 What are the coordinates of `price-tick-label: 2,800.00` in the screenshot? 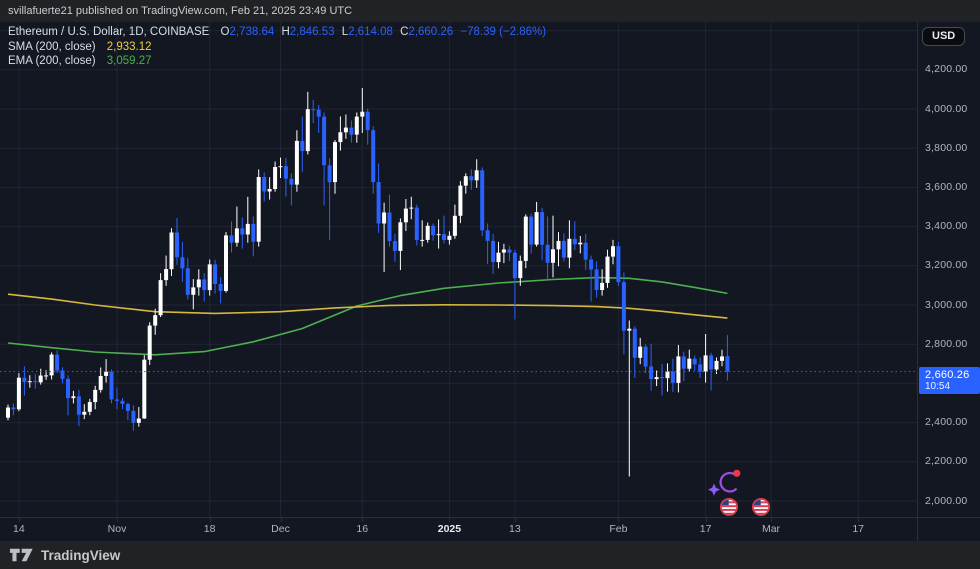 It's located at (946, 343).